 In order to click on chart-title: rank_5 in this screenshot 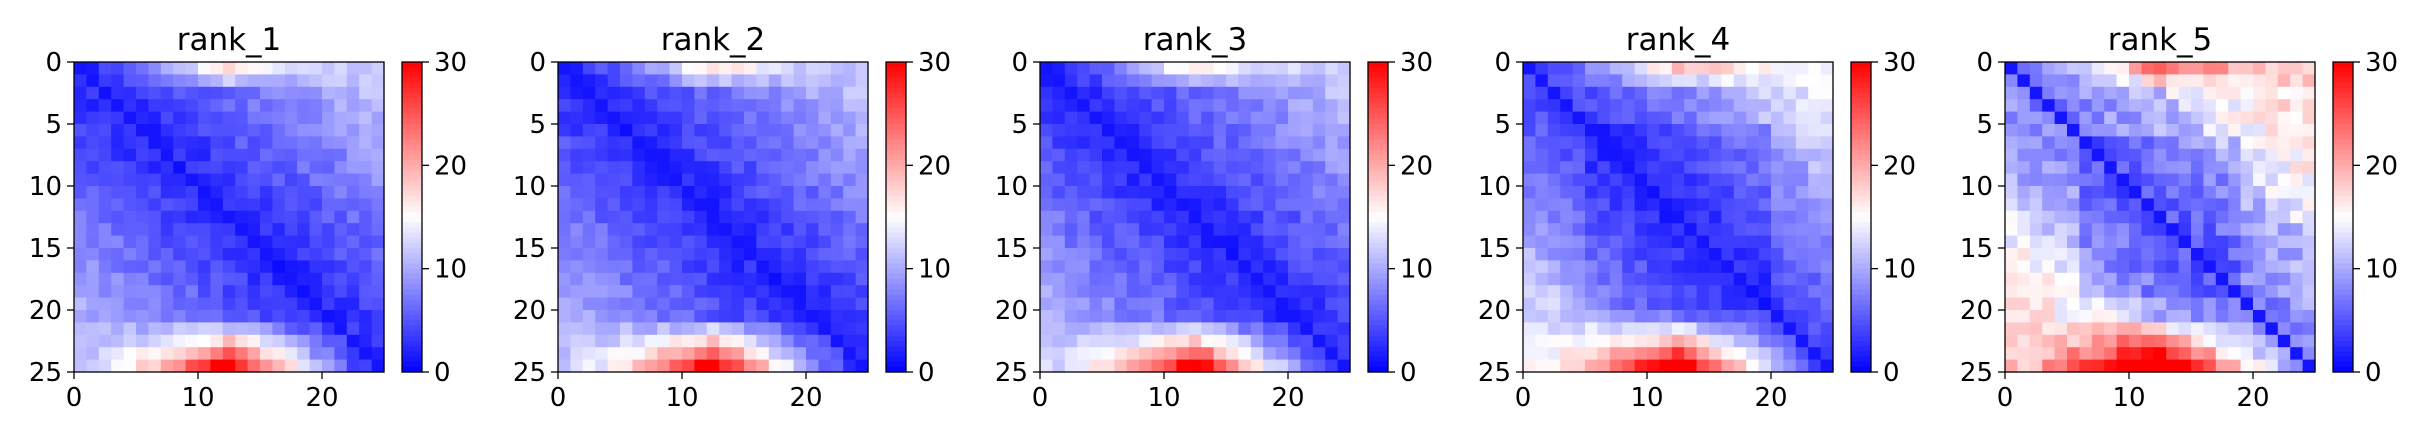, I will do `click(2160, 40)`.